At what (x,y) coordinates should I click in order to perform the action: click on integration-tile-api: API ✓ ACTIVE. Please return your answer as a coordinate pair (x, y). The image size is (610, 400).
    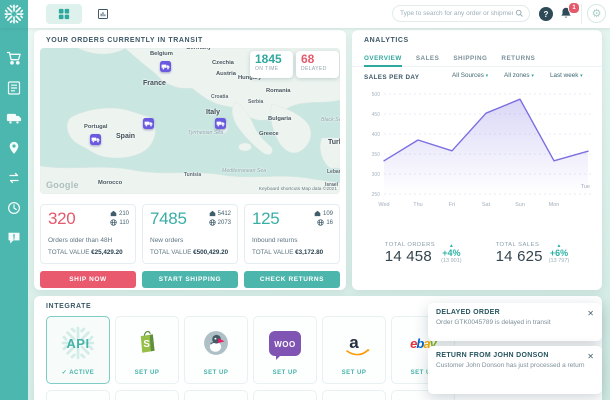
    Looking at the image, I should click on (78, 350).